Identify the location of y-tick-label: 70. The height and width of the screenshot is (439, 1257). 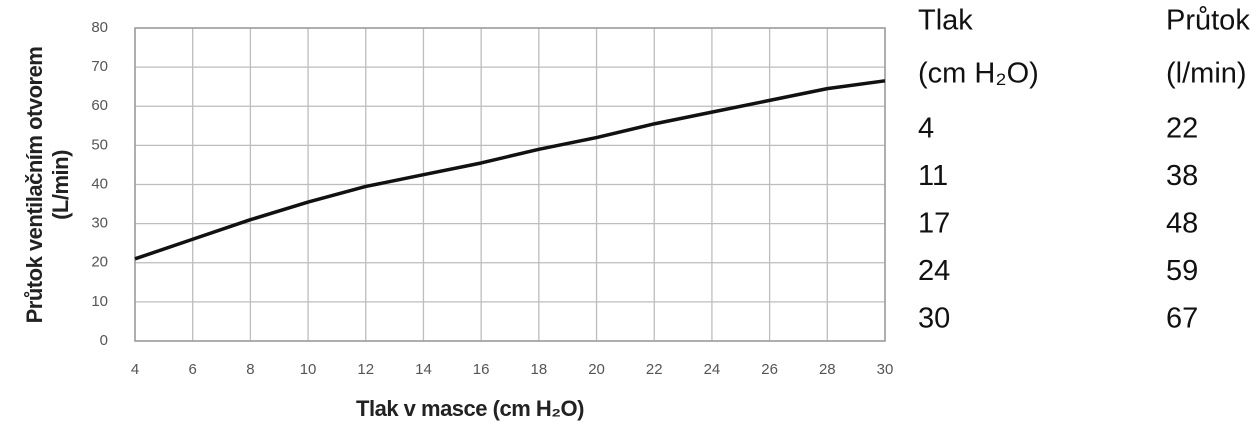
(99, 66).